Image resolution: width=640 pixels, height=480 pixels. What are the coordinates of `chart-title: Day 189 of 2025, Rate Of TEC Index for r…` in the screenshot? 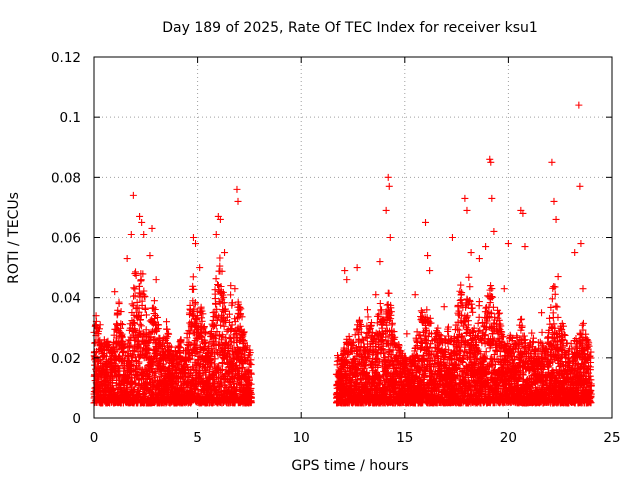 It's located at (350, 28).